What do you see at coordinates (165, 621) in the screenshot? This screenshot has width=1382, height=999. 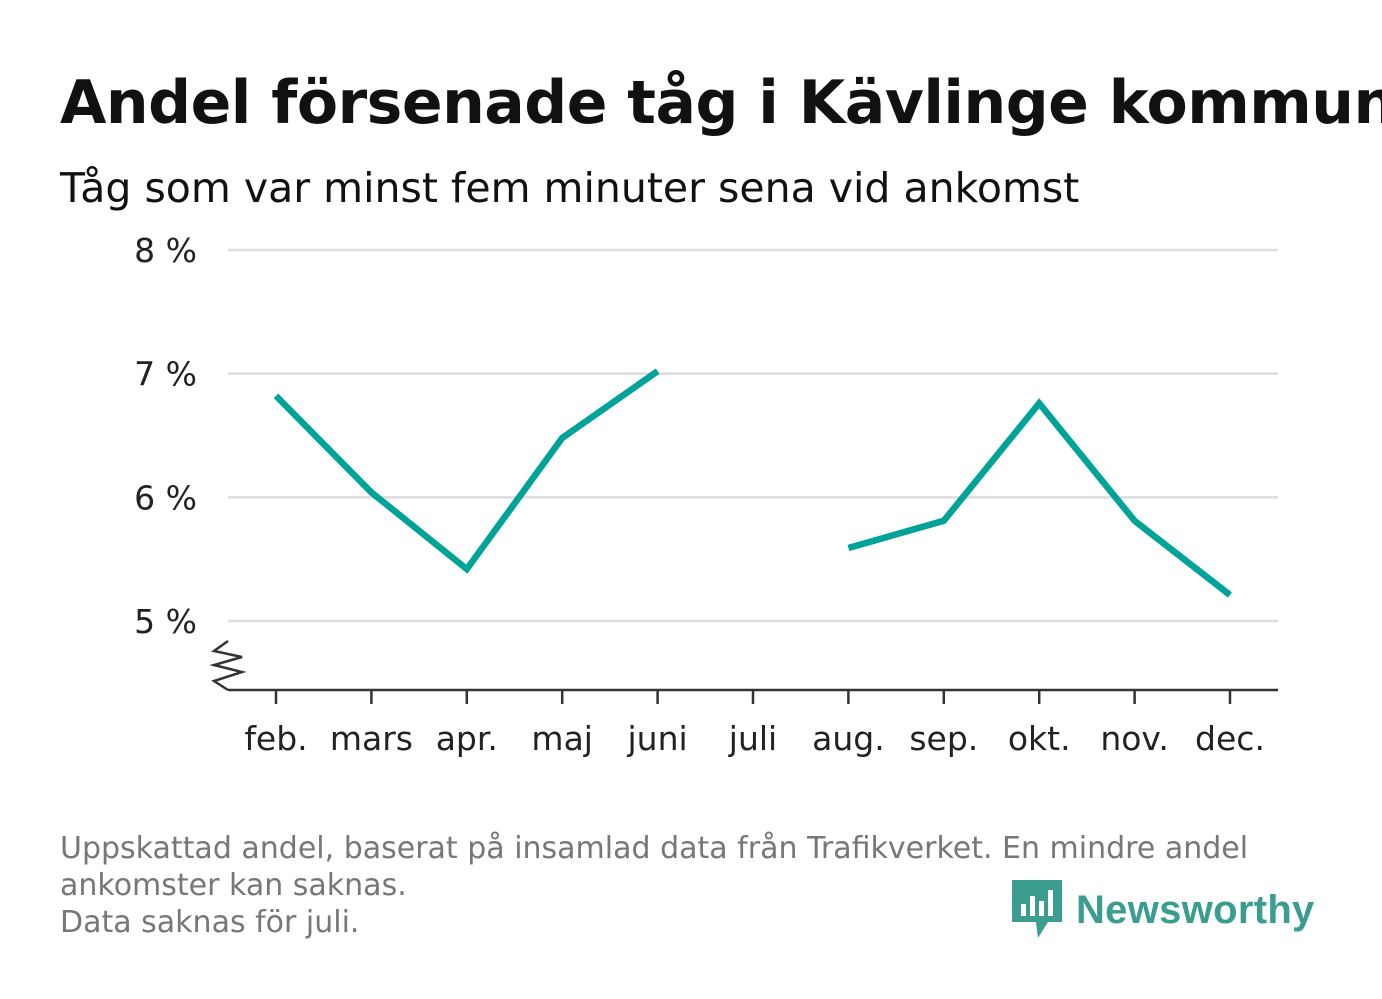 I see `y-tick-label: 5 %` at bounding box center [165, 621].